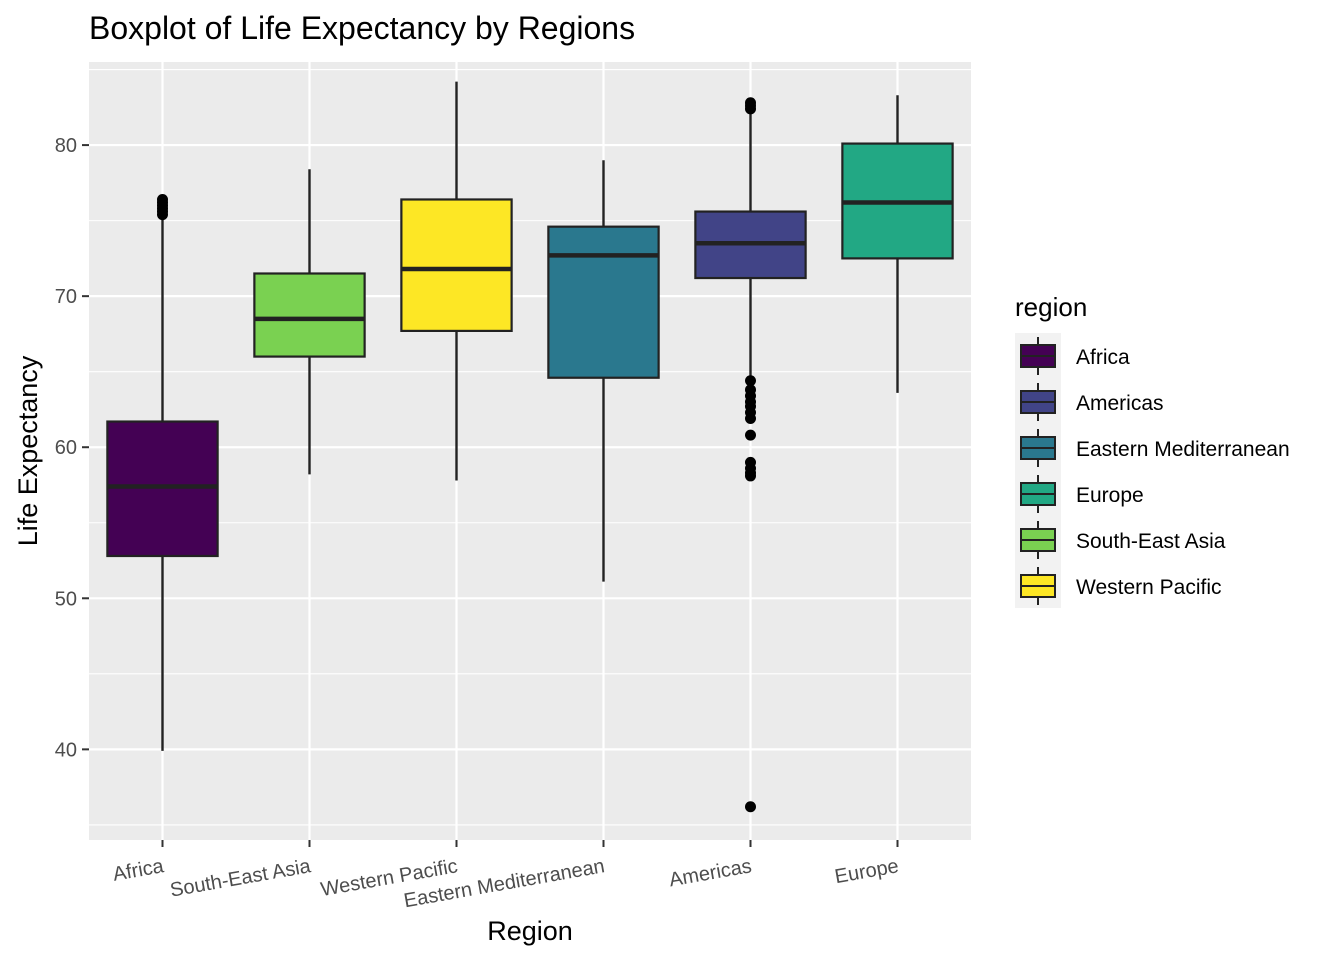 The height and width of the screenshot is (960, 1344). I want to click on y-axis-ticks: 40 50 60 70 80, so click(72, 448).